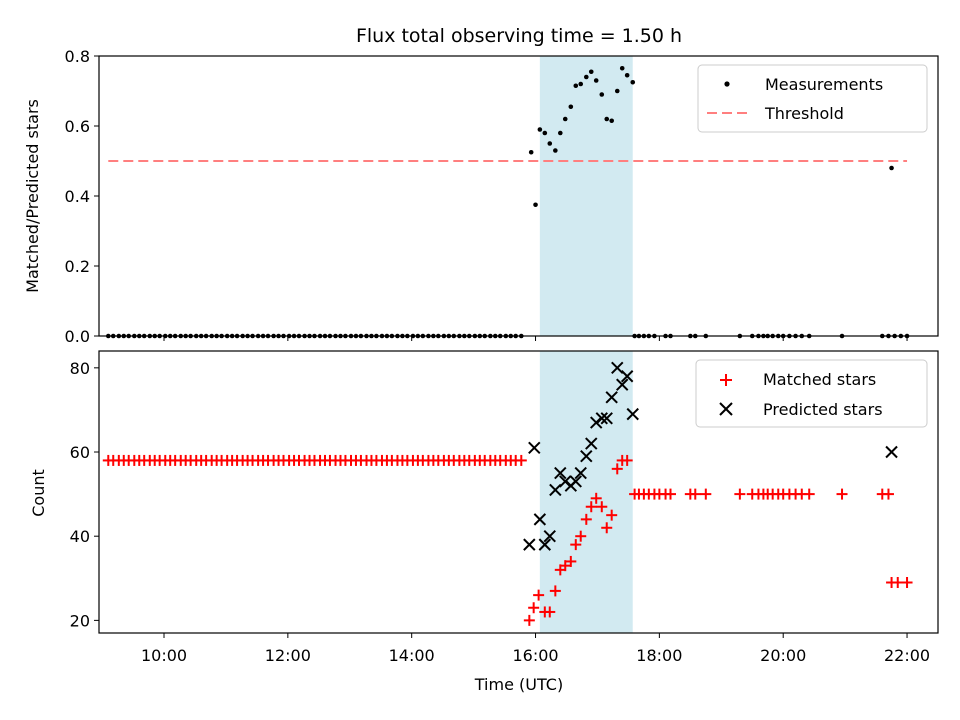  Describe the element at coordinates (77, 336) in the screenshot. I see `top-y-tick-label: 0.0` at that location.